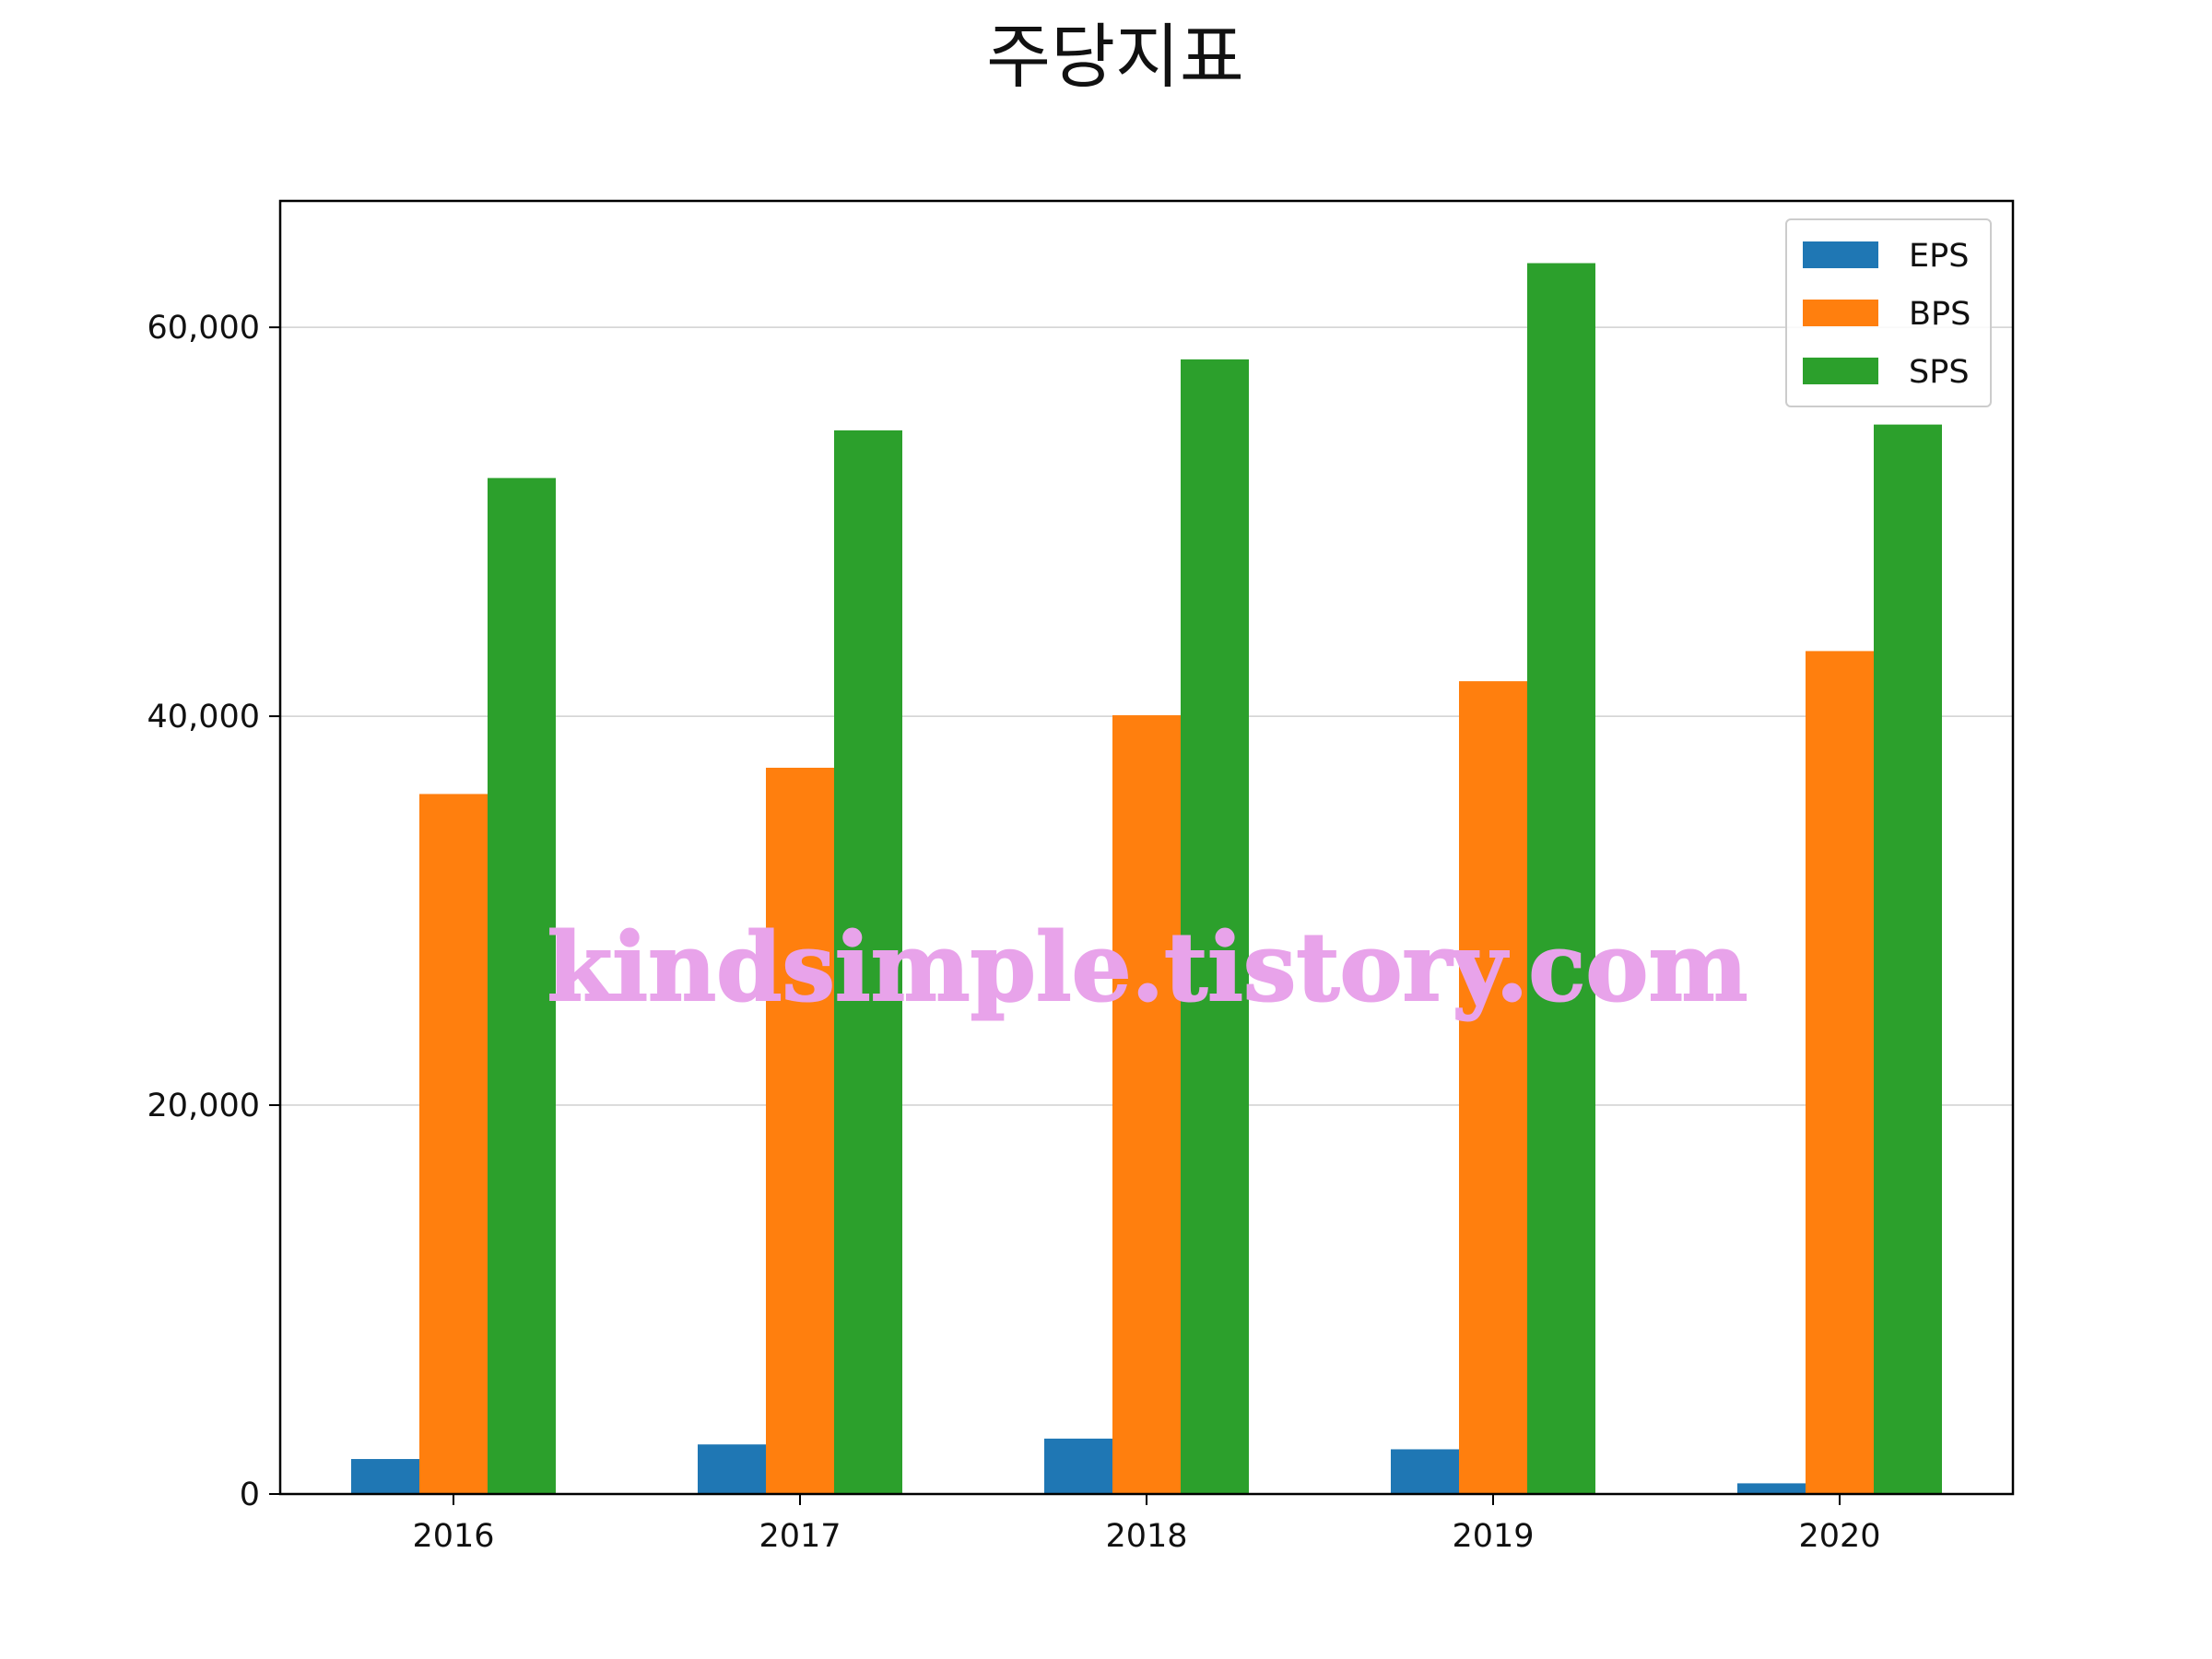 The height and width of the screenshot is (1659, 2212). I want to click on bar-eps-2016, so click(385, 1476).